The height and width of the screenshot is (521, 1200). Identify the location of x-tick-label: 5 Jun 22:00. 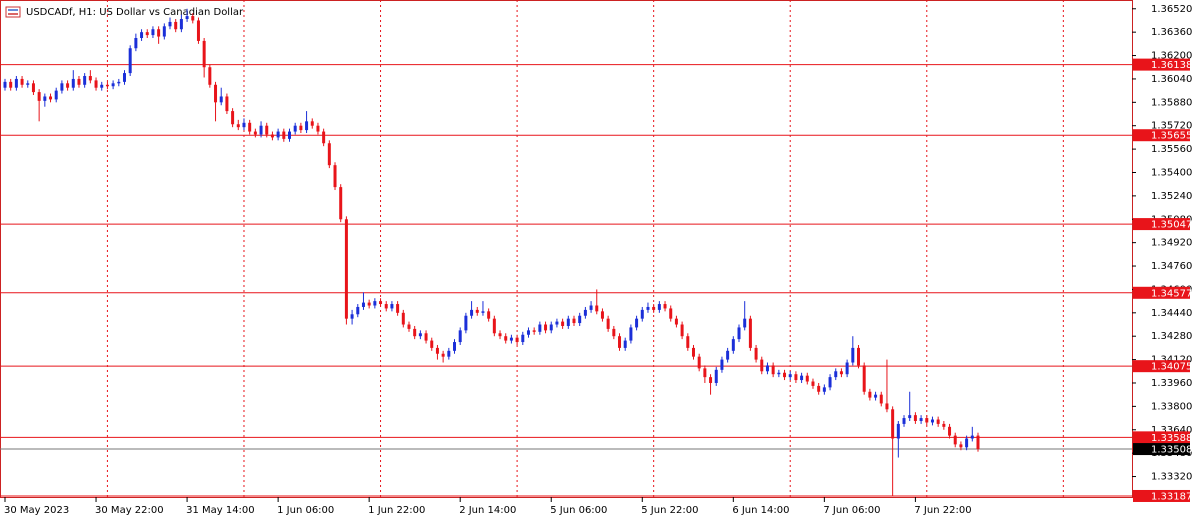
(669, 510).